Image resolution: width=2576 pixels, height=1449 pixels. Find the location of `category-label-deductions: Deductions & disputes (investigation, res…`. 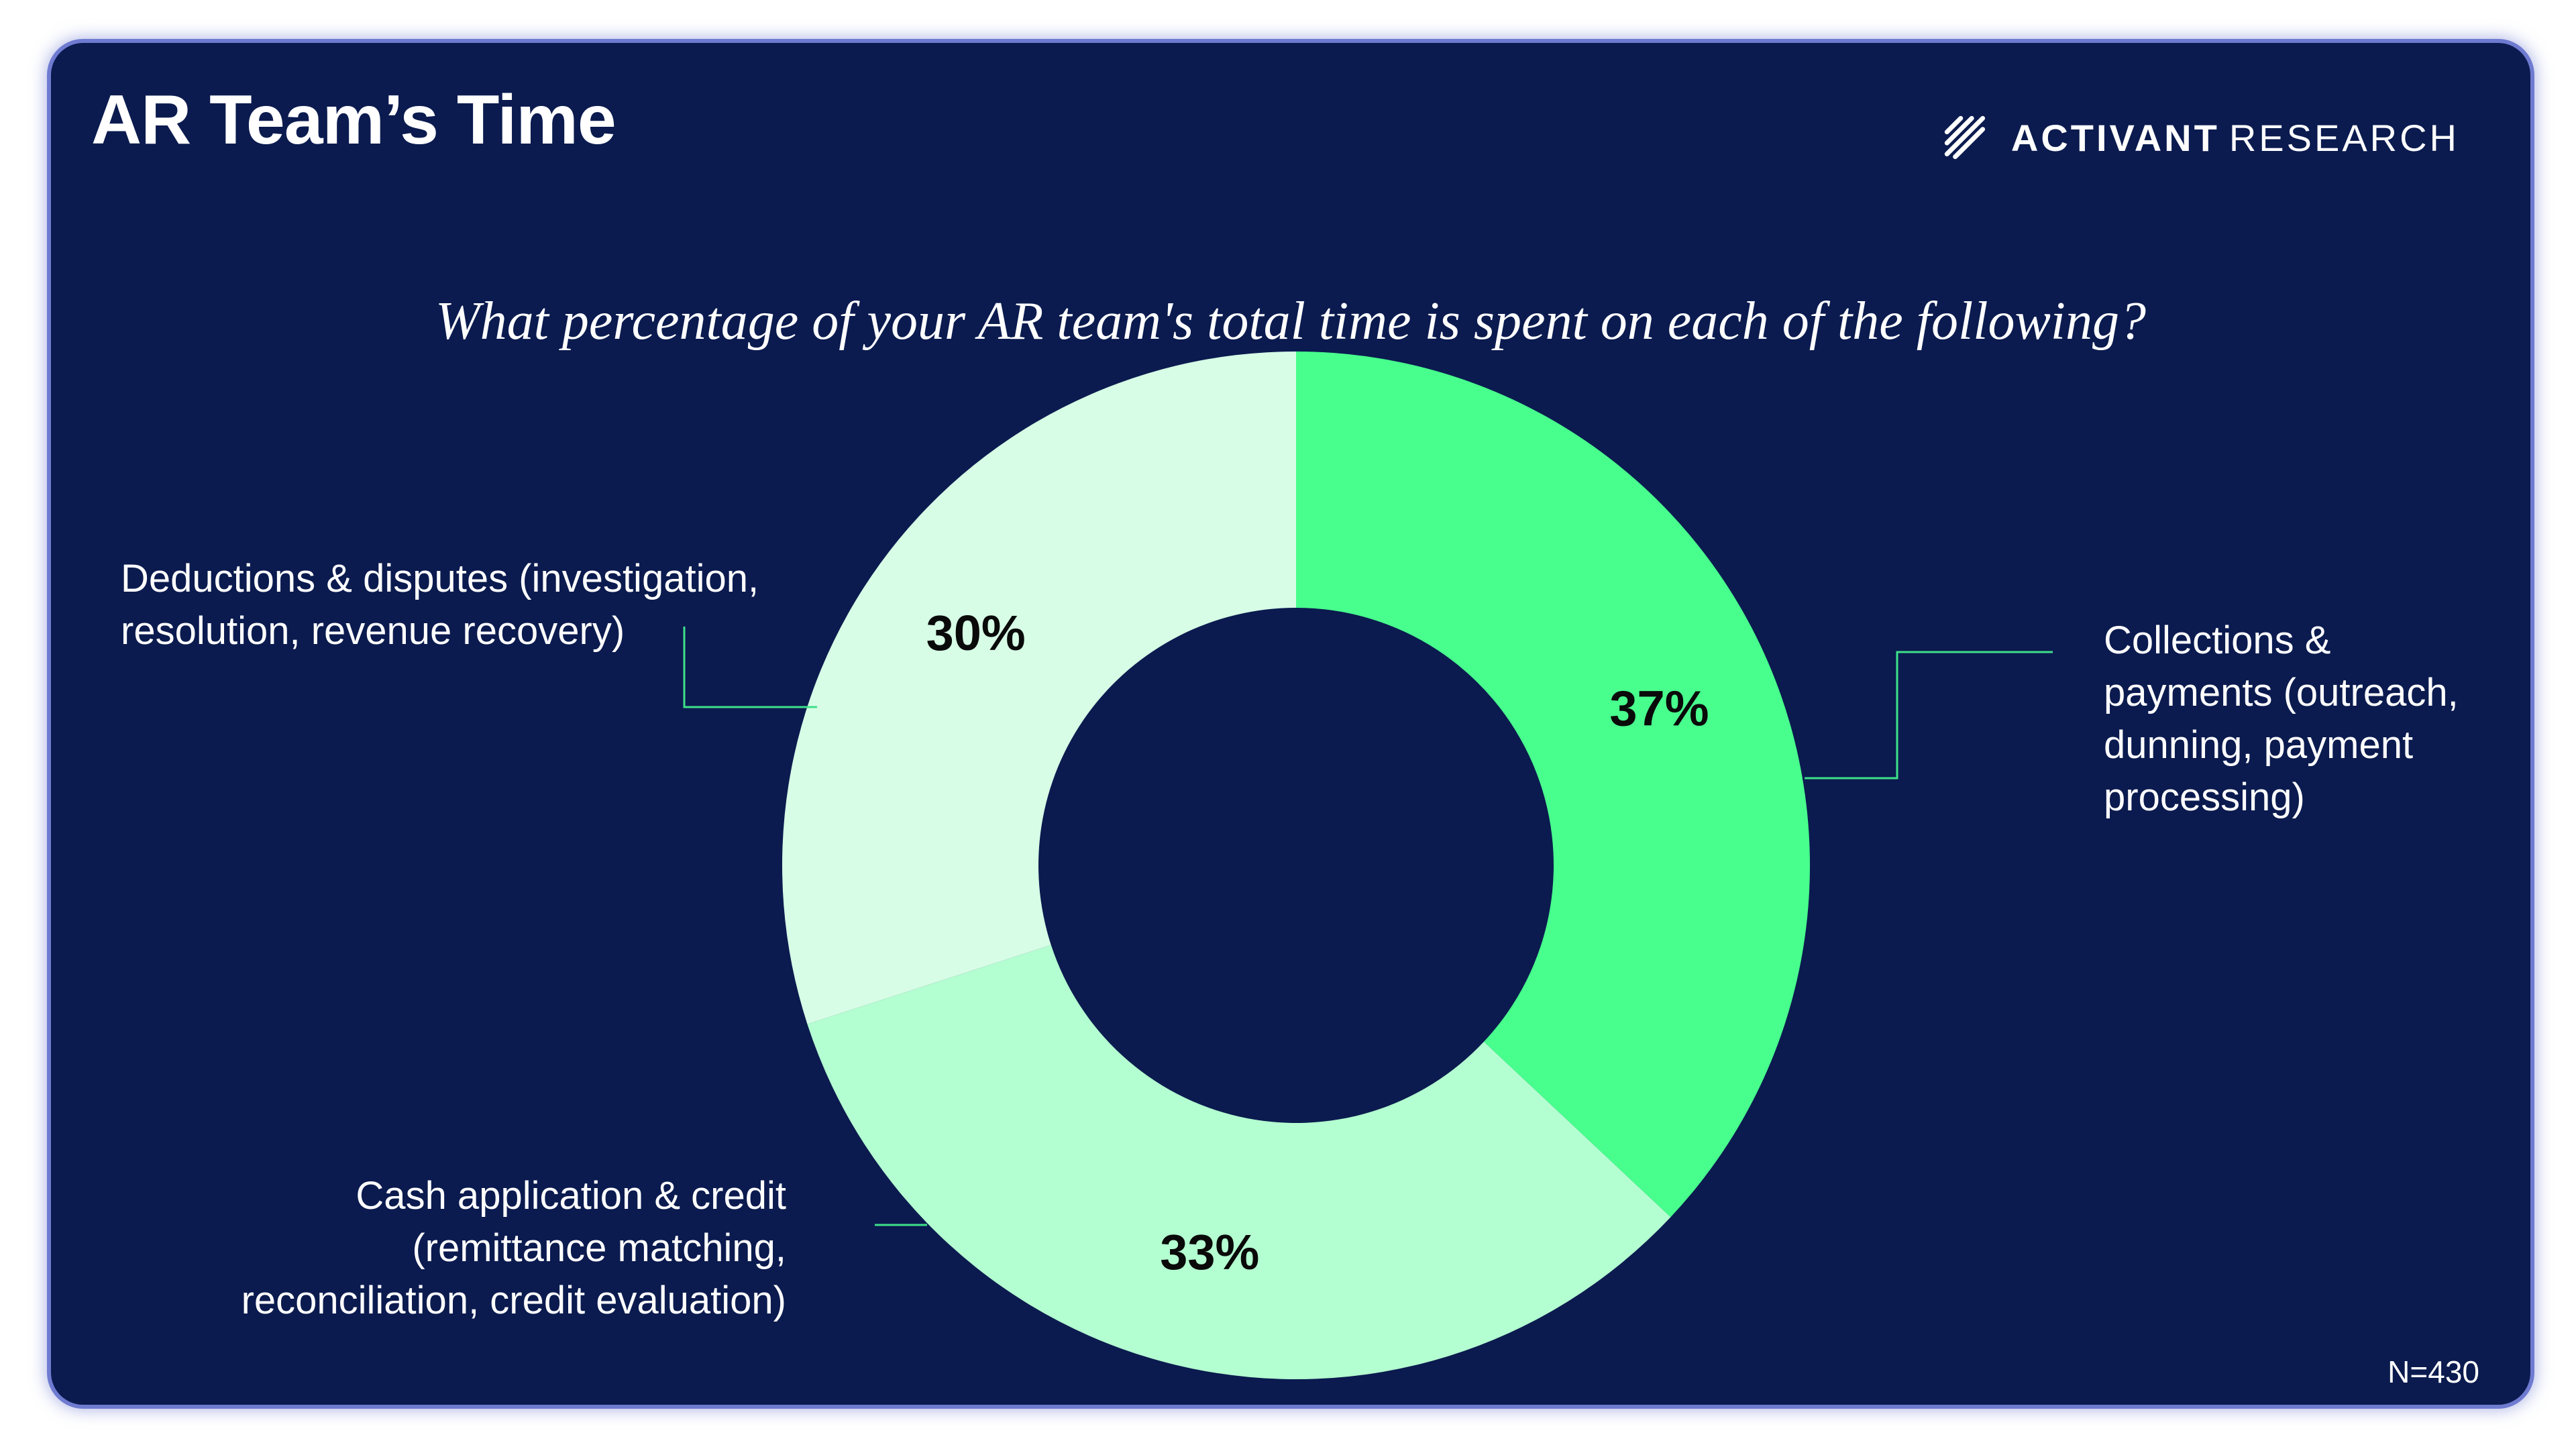

category-label-deductions: Deductions & disputes (investigation, res… is located at coordinates (440, 605).